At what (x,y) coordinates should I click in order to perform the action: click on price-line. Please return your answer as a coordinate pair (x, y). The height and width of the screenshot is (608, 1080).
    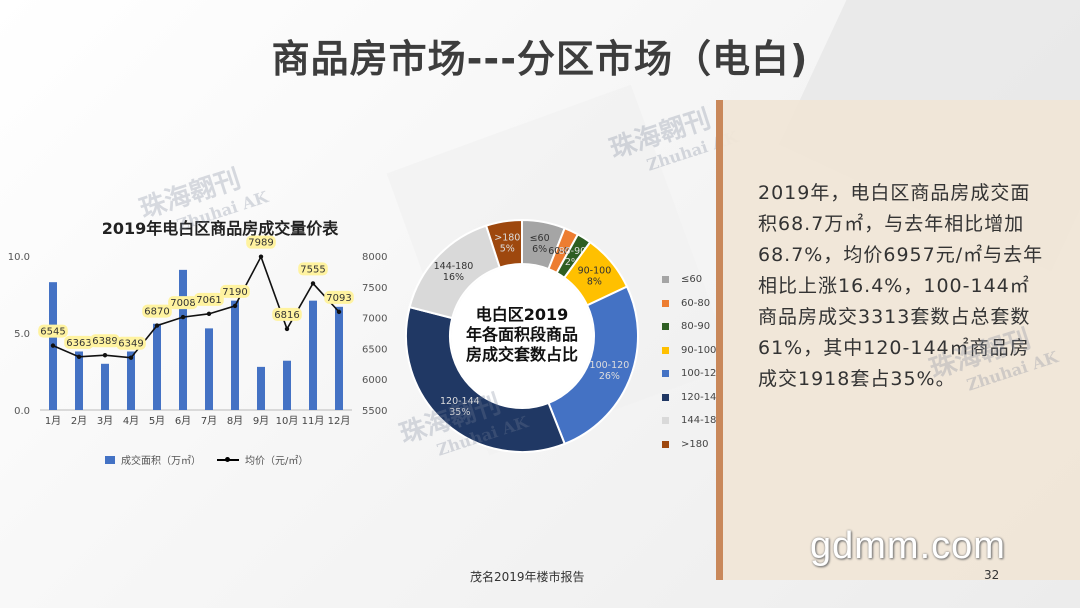
    Looking at the image, I should click on (196, 306).